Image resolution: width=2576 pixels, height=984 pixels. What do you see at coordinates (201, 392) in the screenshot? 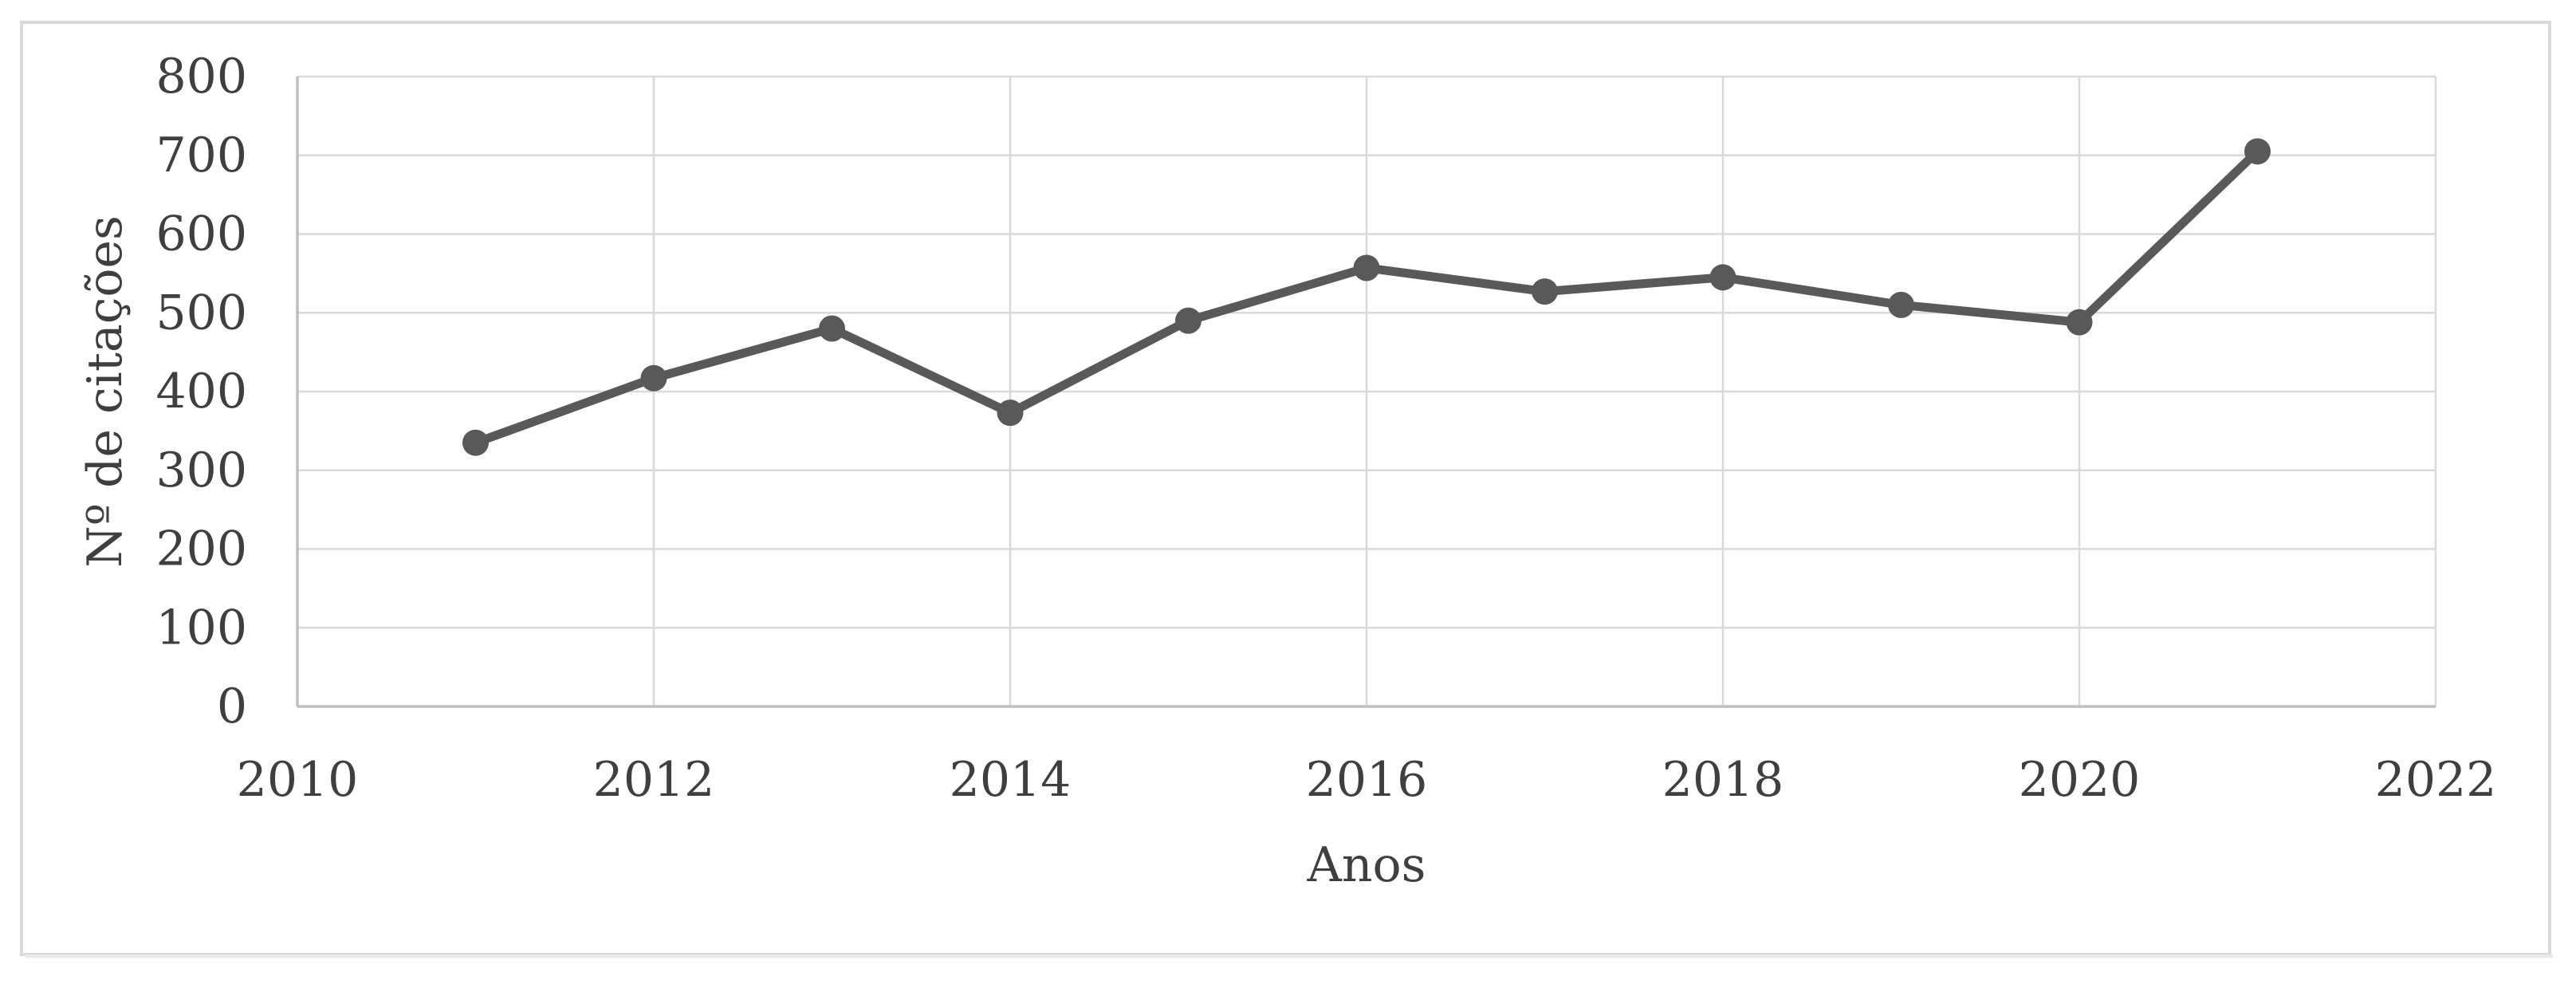
I see `y-tick-label-400: 400` at bounding box center [201, 392].